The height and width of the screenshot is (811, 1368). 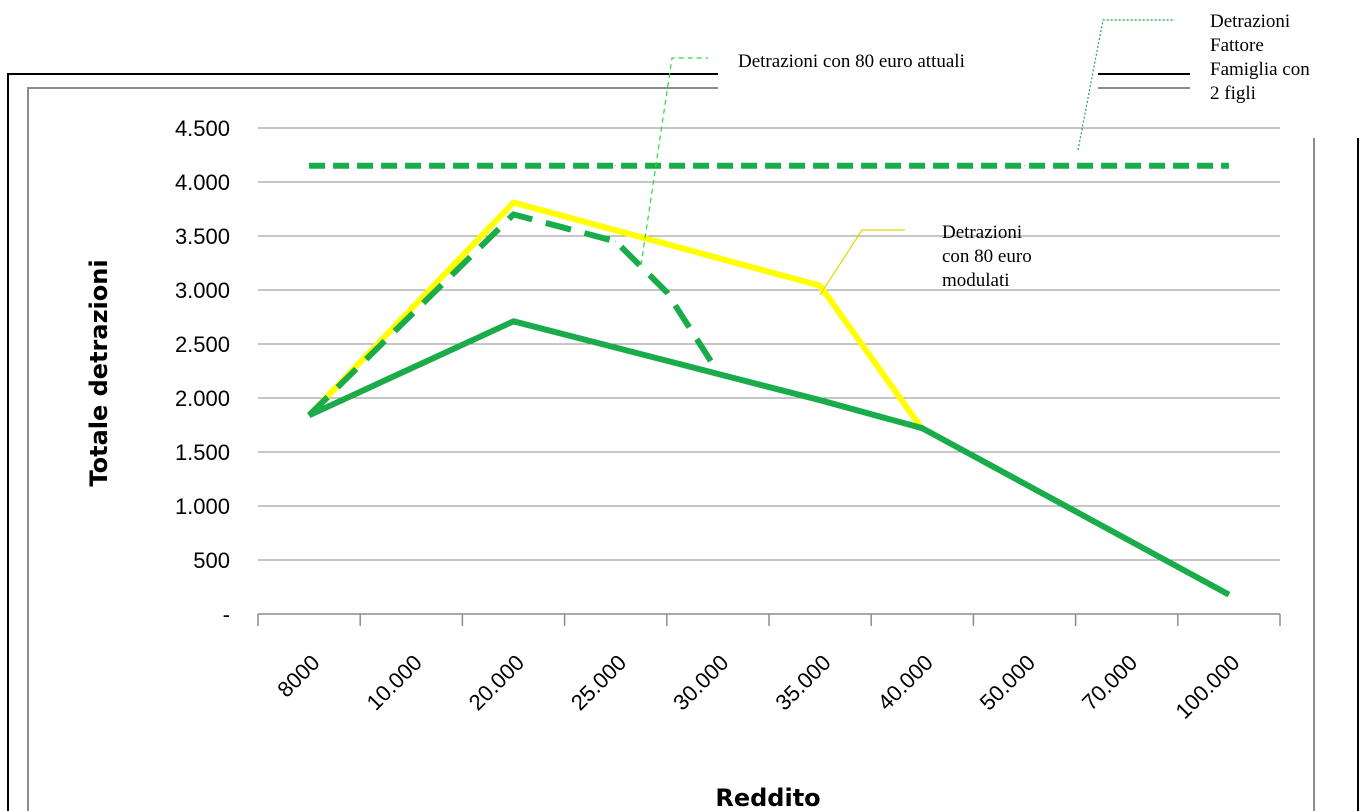 What do you see at coordinates (394, 682) in the screenshot?
I see `x-tick-label: 10.000` at bounding box center [394, 682].